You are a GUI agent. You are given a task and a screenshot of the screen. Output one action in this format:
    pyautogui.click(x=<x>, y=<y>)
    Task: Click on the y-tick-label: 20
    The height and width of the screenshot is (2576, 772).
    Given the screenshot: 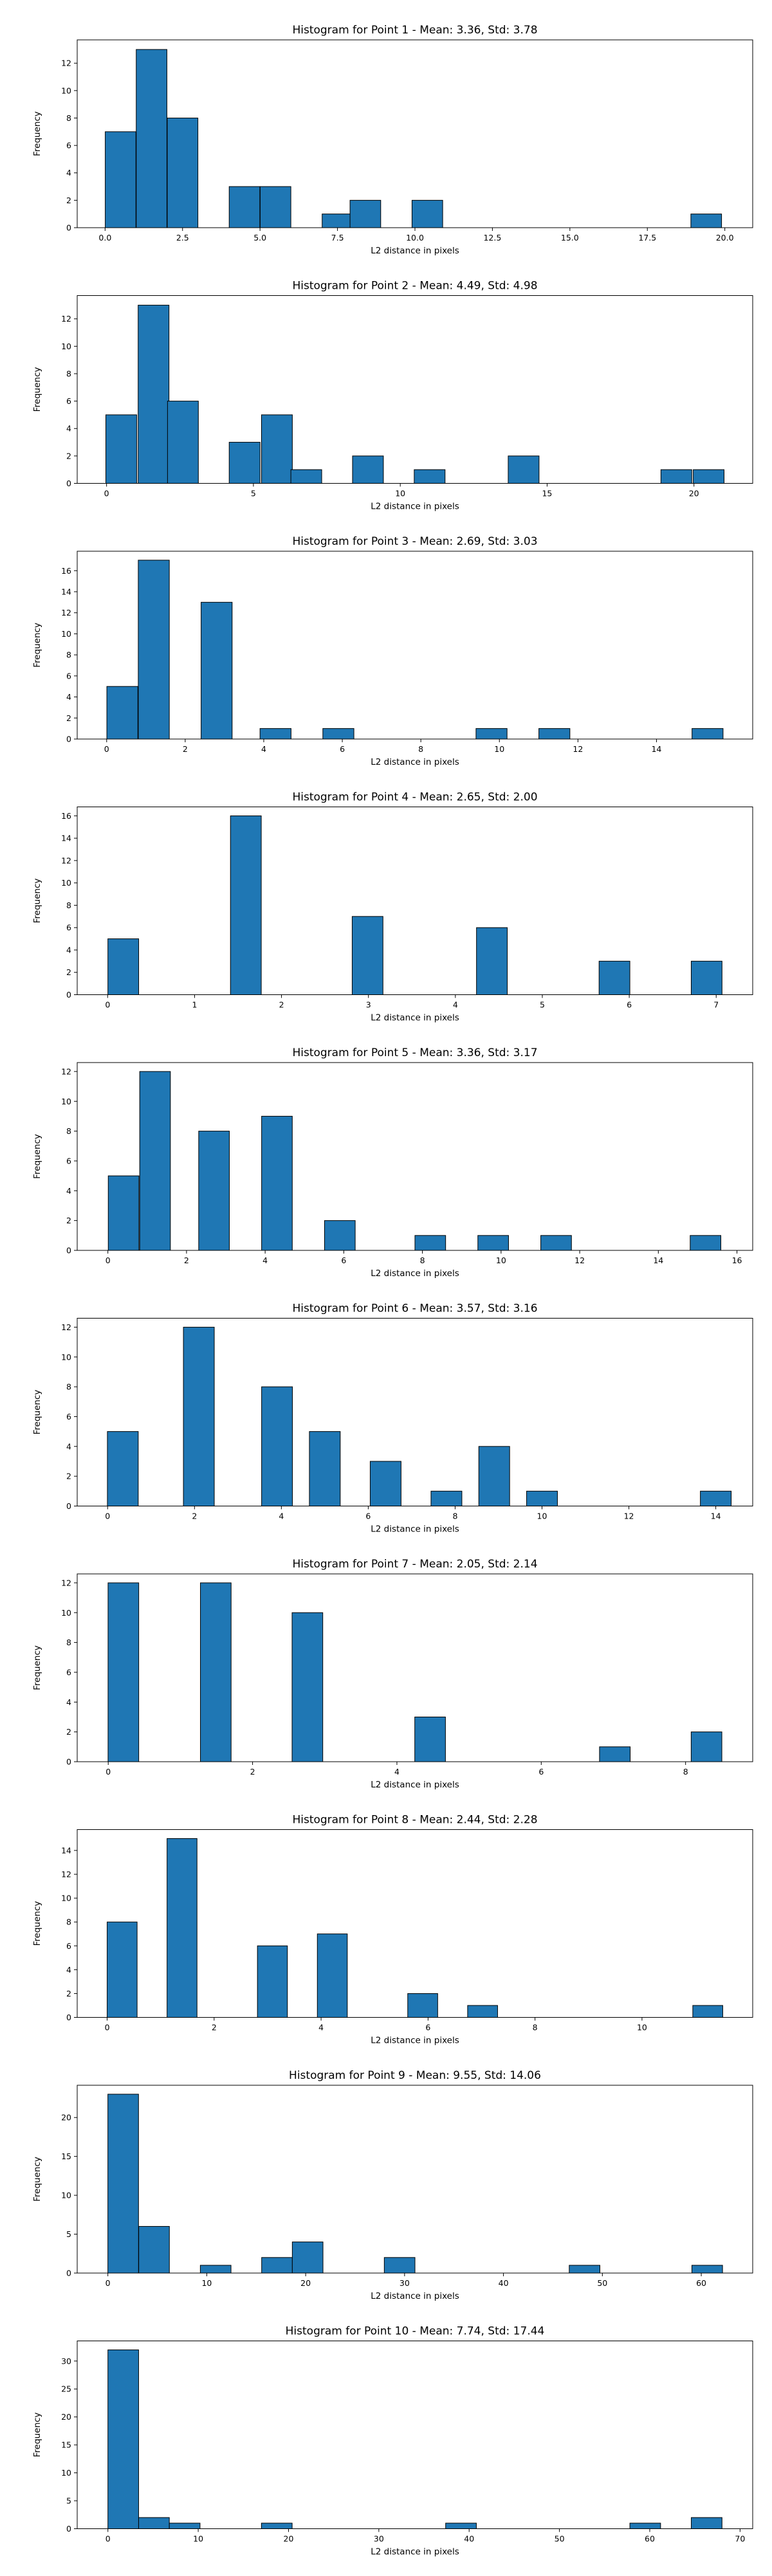 What is the action you would take?
    pyautogui.click(x=66, y=2417)
    